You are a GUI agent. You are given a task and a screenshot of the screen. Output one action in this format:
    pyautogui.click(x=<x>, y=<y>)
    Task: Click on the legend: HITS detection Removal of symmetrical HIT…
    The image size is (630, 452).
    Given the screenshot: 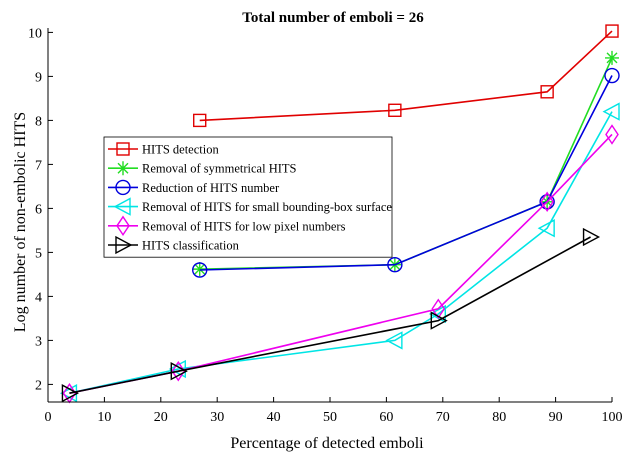 What is the action you would take?
    pyautogui.click(x=248, y=197)
    